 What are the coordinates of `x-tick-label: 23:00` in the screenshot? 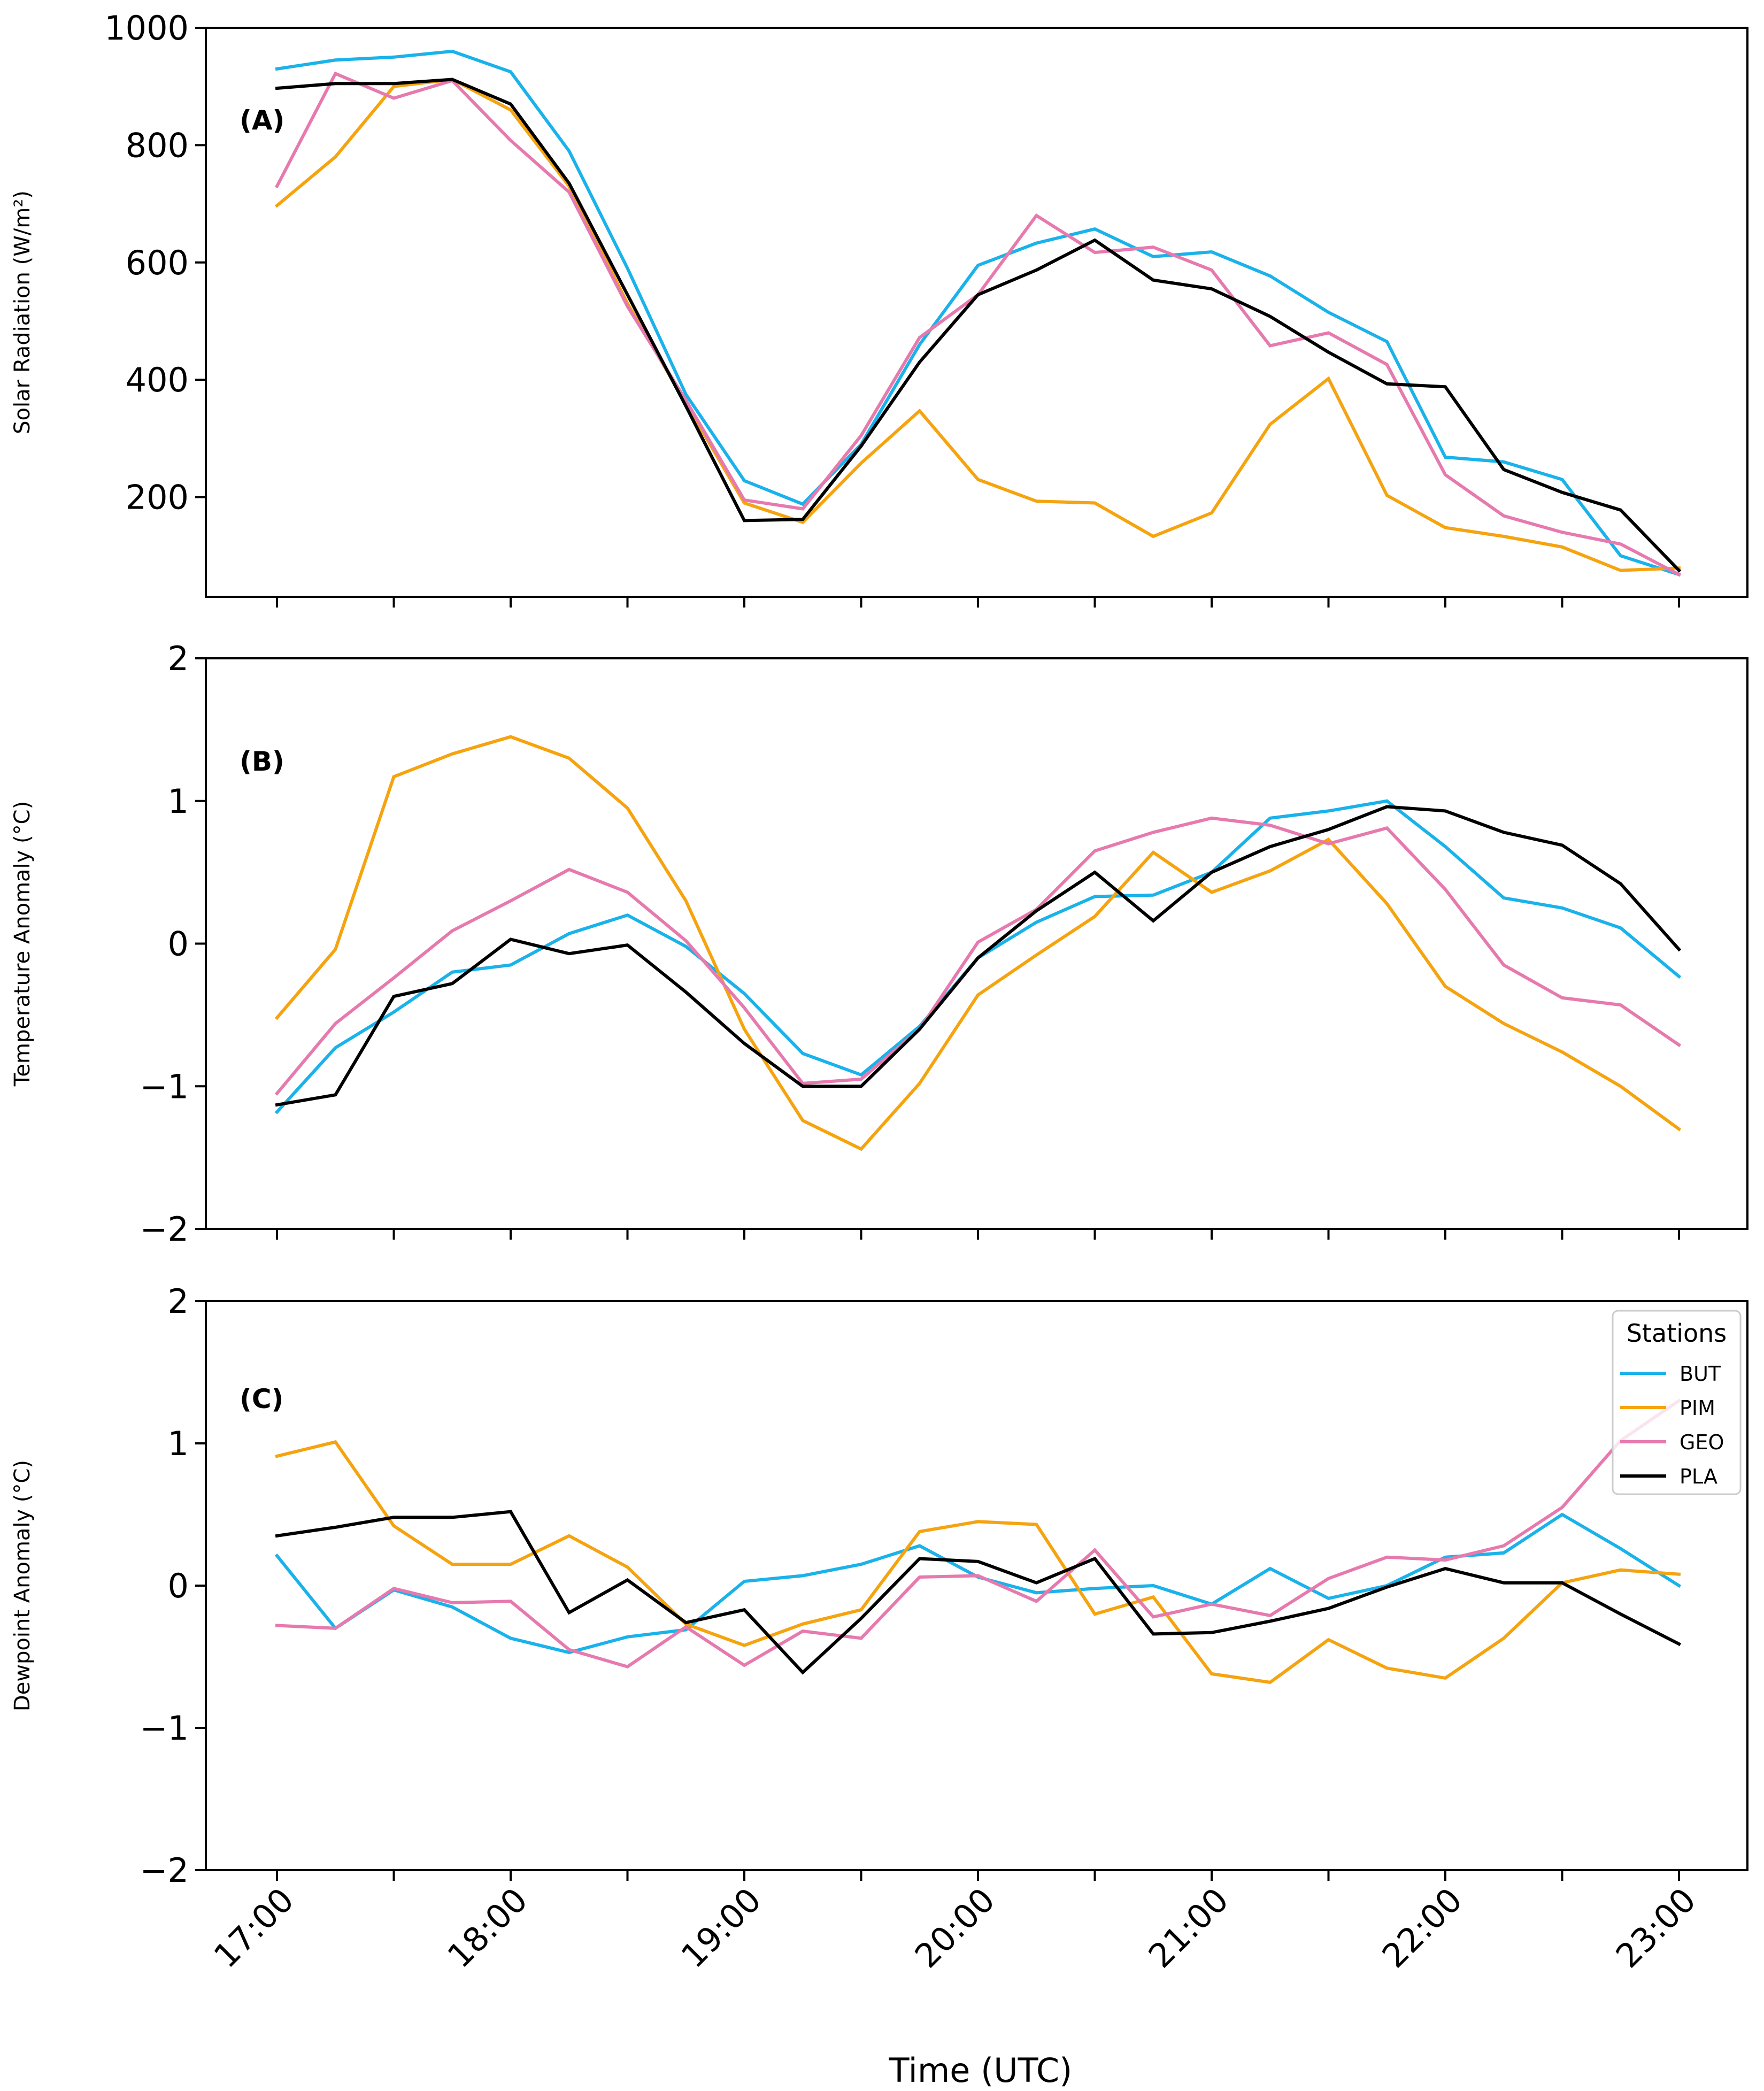 It's located at (1656, 1927).